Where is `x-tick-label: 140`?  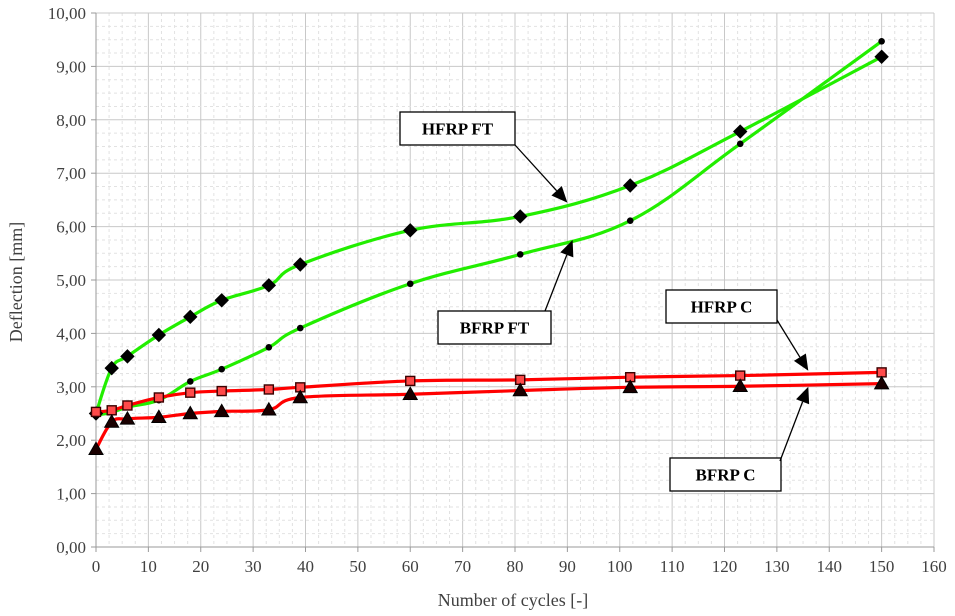 x-tick-label: 140 is located at coordinates (830, 566).